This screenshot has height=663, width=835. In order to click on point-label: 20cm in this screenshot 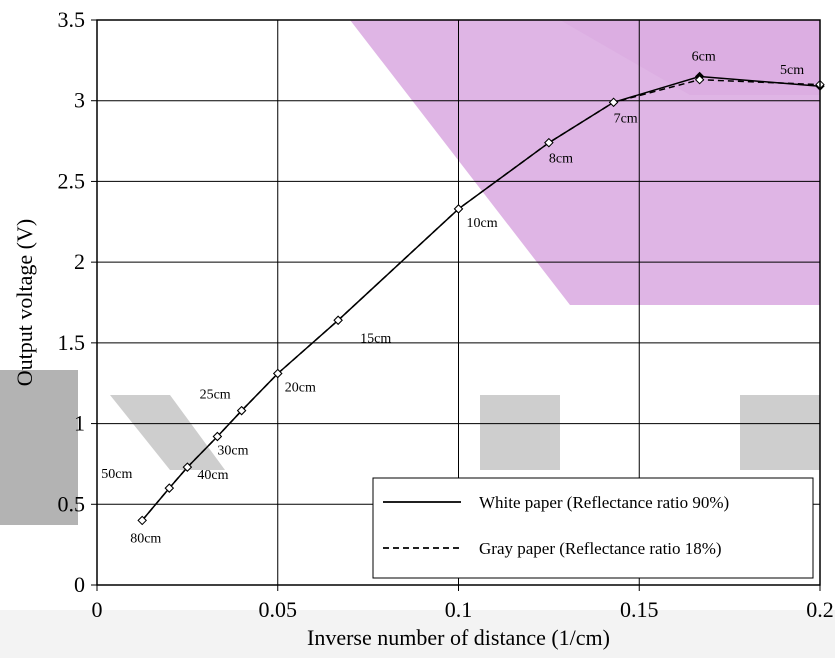, I will do `click(300, 388)`.